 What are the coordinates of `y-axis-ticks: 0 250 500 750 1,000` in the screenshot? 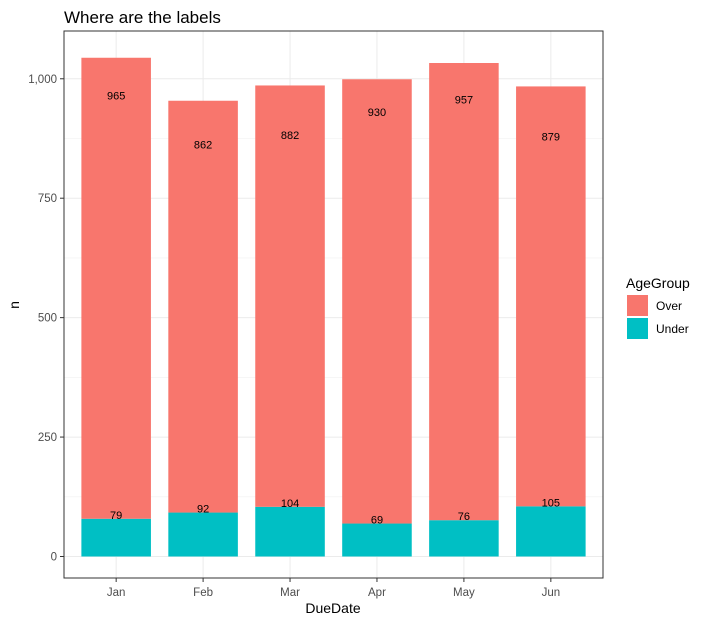 It's located at (46, 319).